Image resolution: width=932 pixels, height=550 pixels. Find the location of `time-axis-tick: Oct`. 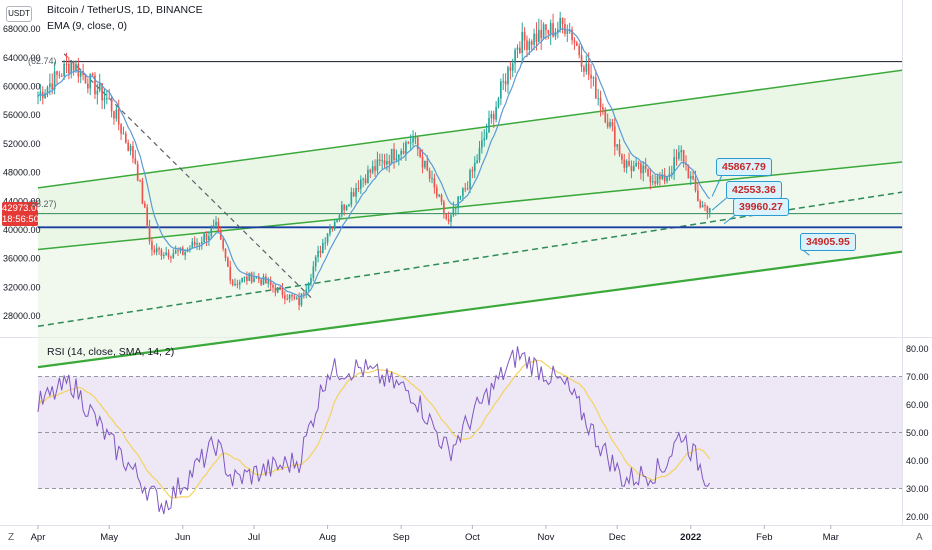

time-axis-tick: Oct is located at coordinates (472, 537).